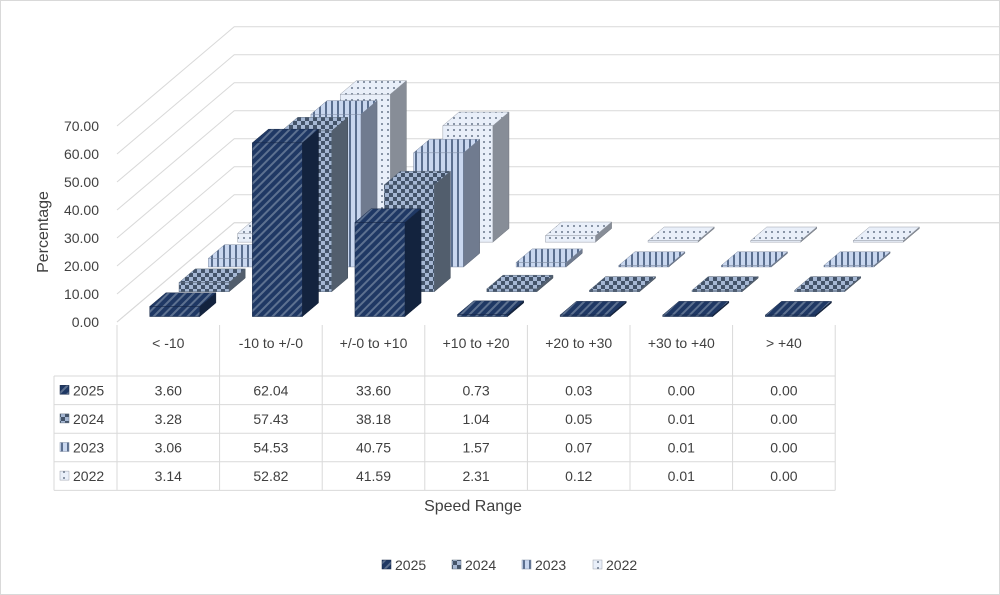 The width and height of the screenshot is (1000, 595). What do you see at coordinates (270, 390) in the screenshot?
I see `table-value-cell: 62.04` at bounding box center [270, 390].